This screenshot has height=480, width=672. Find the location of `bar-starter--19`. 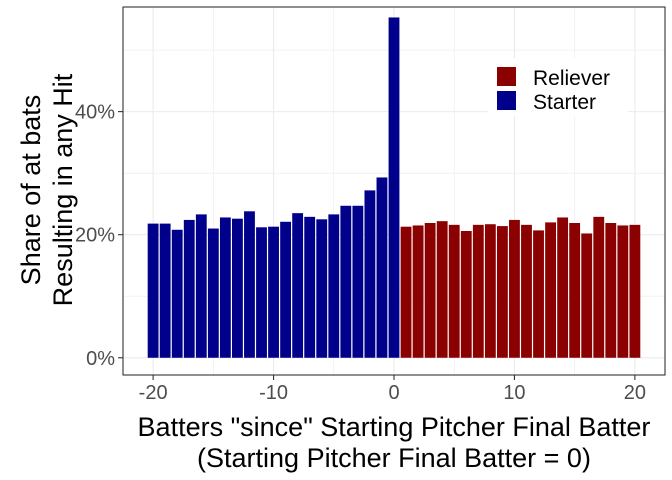

bar-starter--19 is located at coordinates (165, 290).